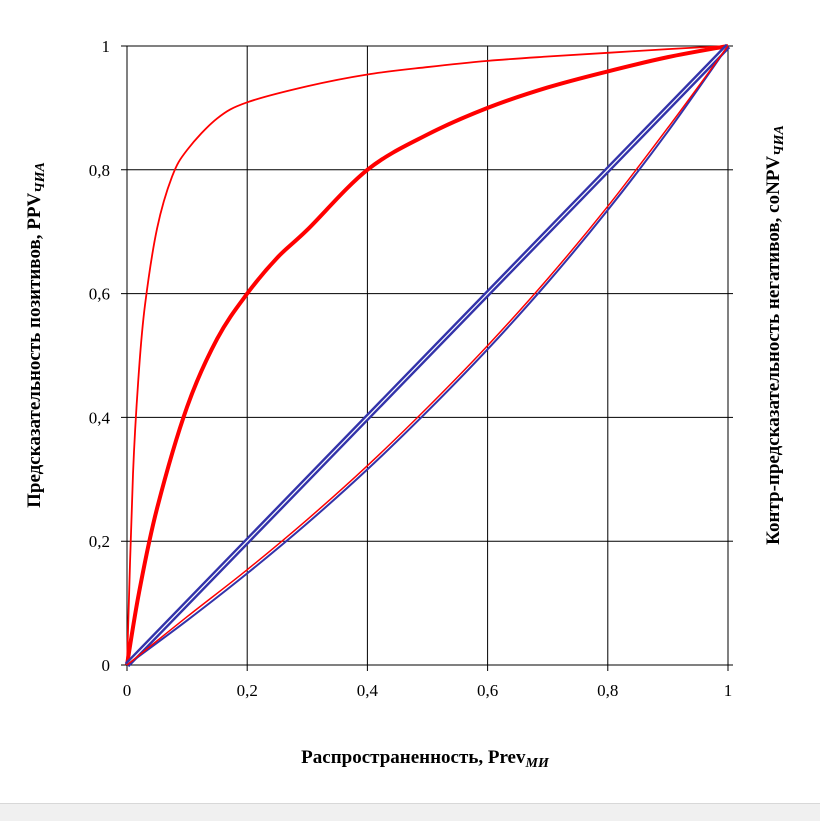 This screenshot has height=821, width=820. What do you see at coordinates (607, 690) in the screenshot?
I see `x-tick-label: 0,8` at bounding box center [607, 690].